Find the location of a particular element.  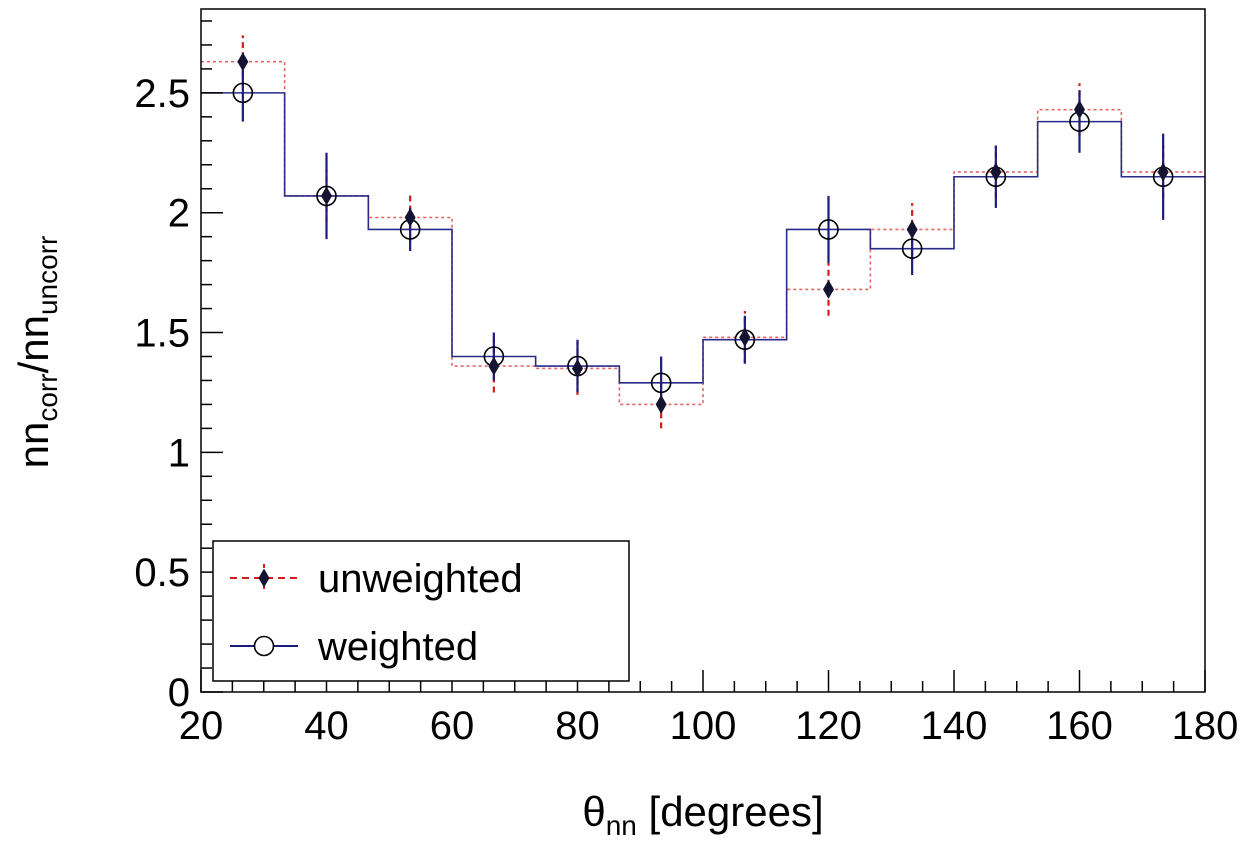

y-tick-label: 0.5 is located at coordinates (162, 573).